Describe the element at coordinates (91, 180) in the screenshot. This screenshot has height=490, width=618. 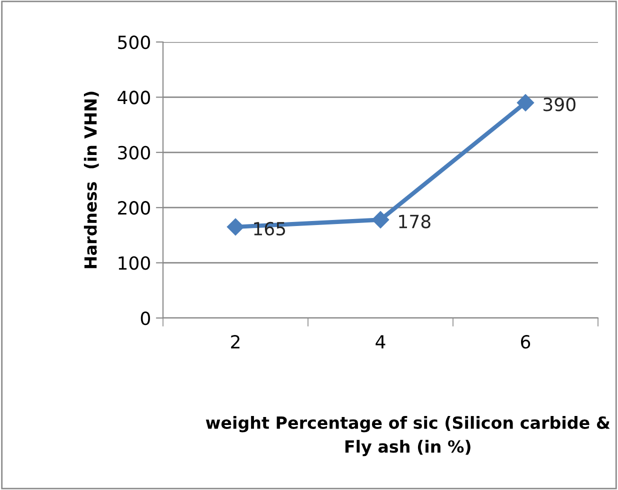
I see `y-axis-title: Hardness (in VHN)` at that location.